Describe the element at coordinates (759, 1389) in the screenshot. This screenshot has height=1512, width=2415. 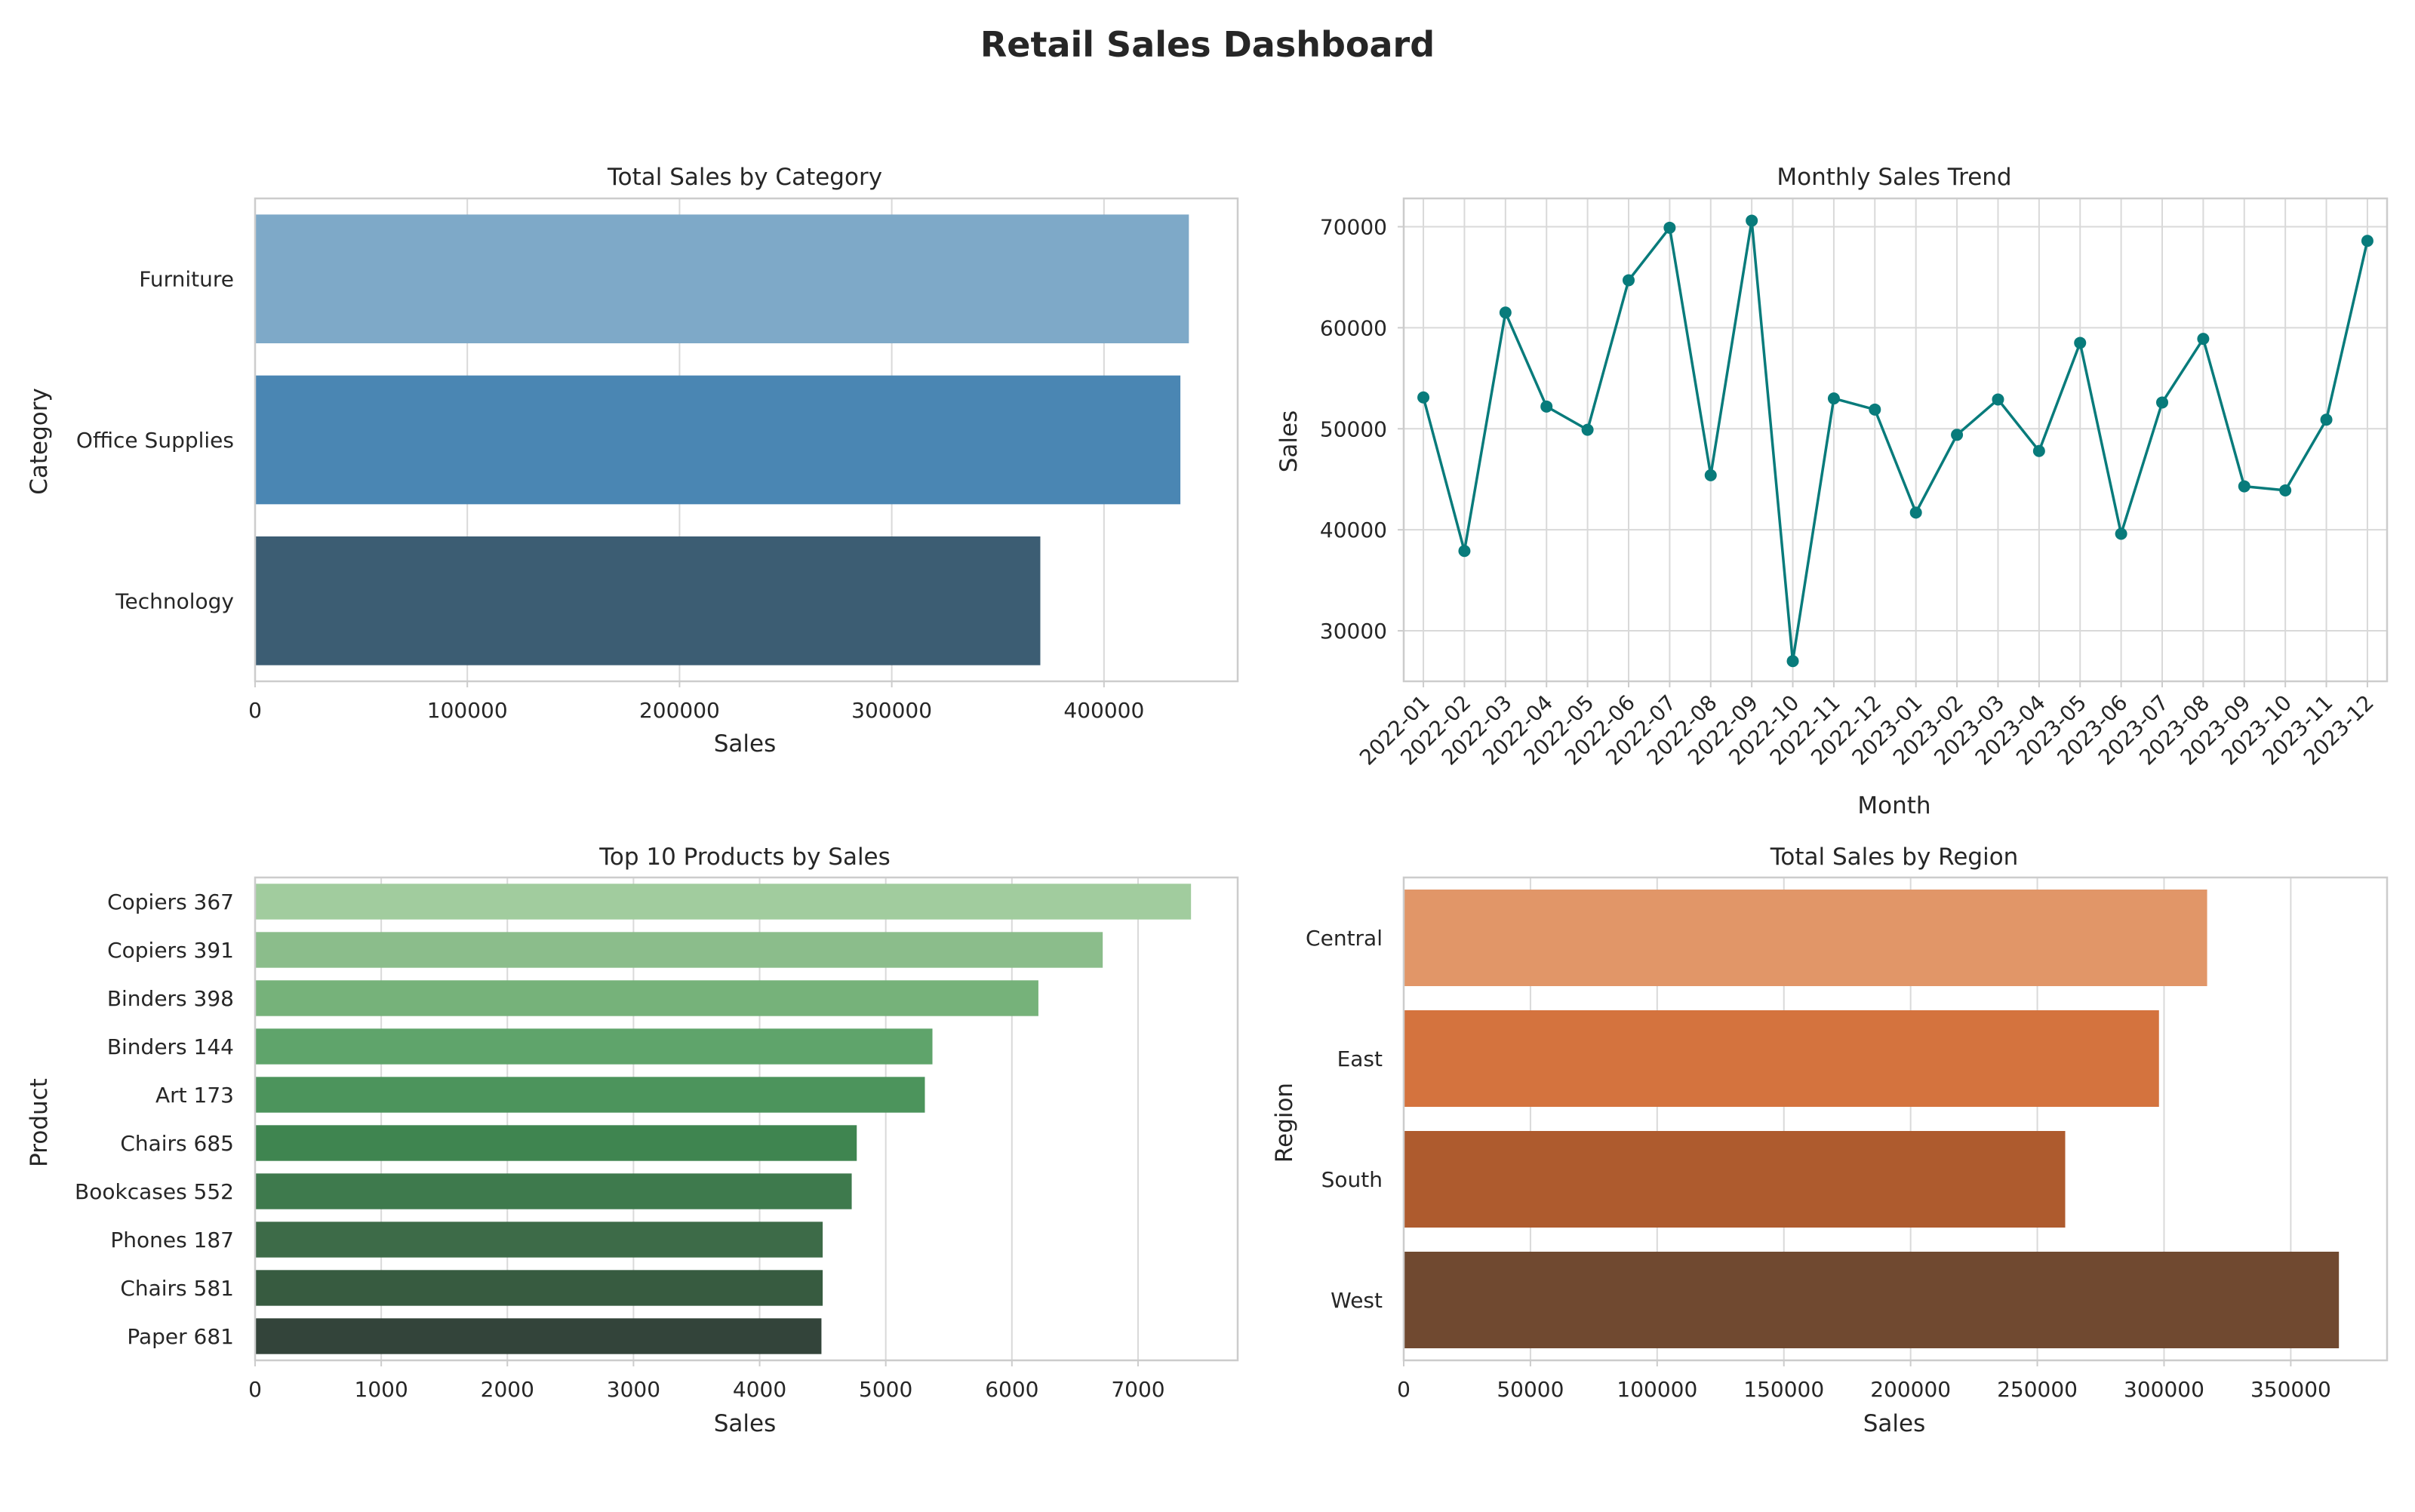
I see `x-tick-label: 4000` at that location.